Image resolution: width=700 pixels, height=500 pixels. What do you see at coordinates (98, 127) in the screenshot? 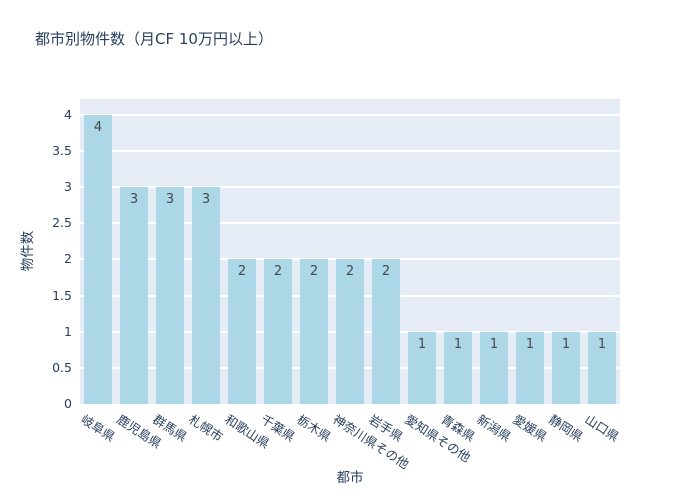
I see `bar-value-label: 4` at bounding box center [98, 127].